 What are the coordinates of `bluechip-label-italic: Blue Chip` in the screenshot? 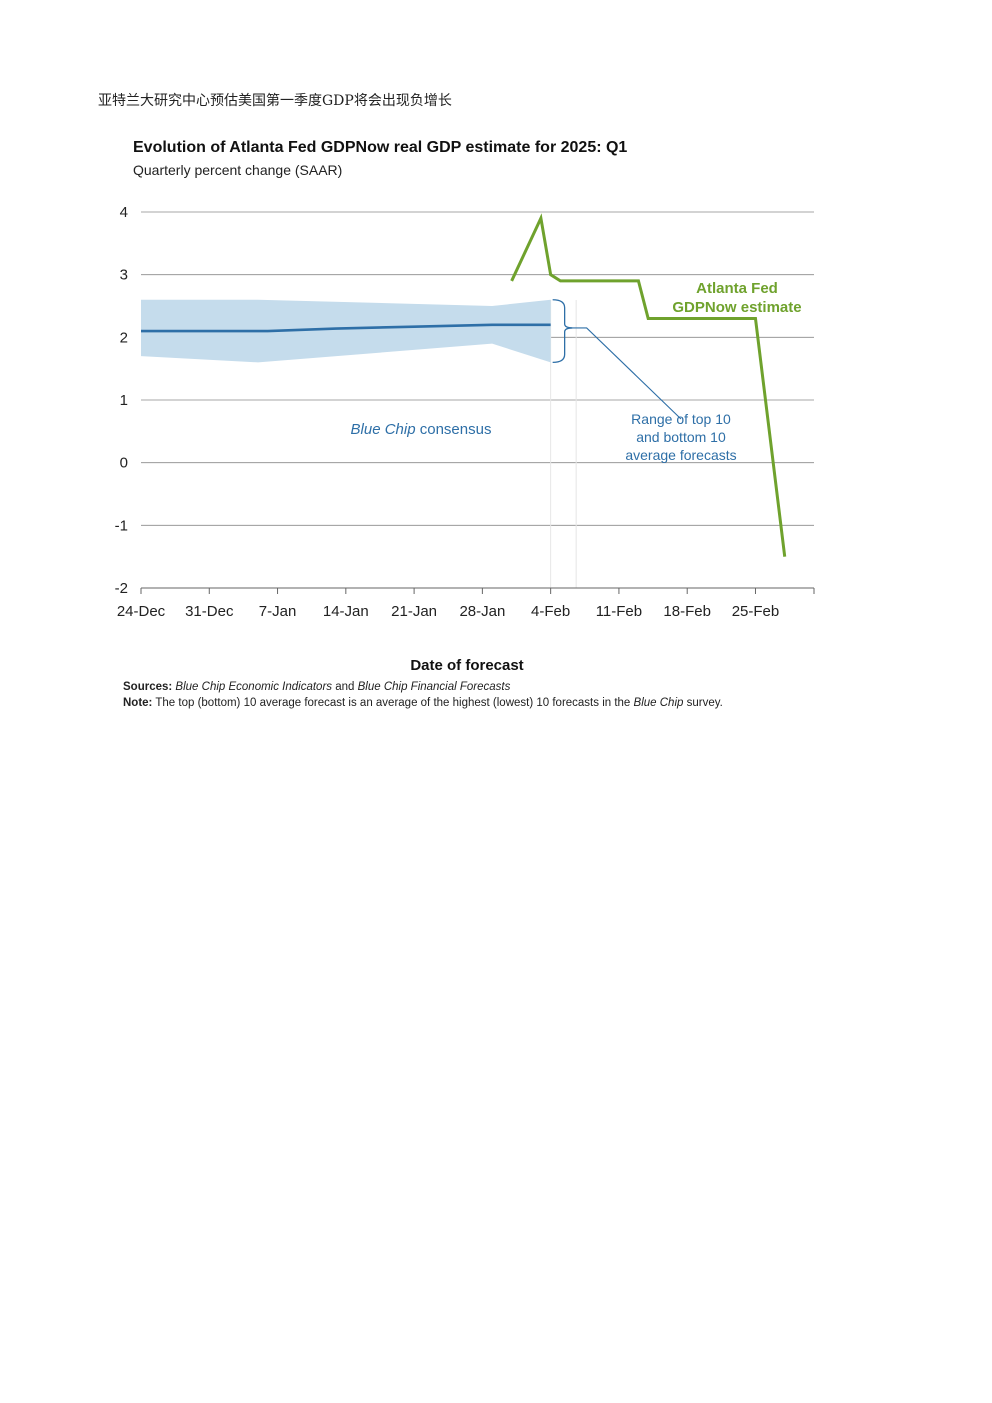 It's located at (383, 429).